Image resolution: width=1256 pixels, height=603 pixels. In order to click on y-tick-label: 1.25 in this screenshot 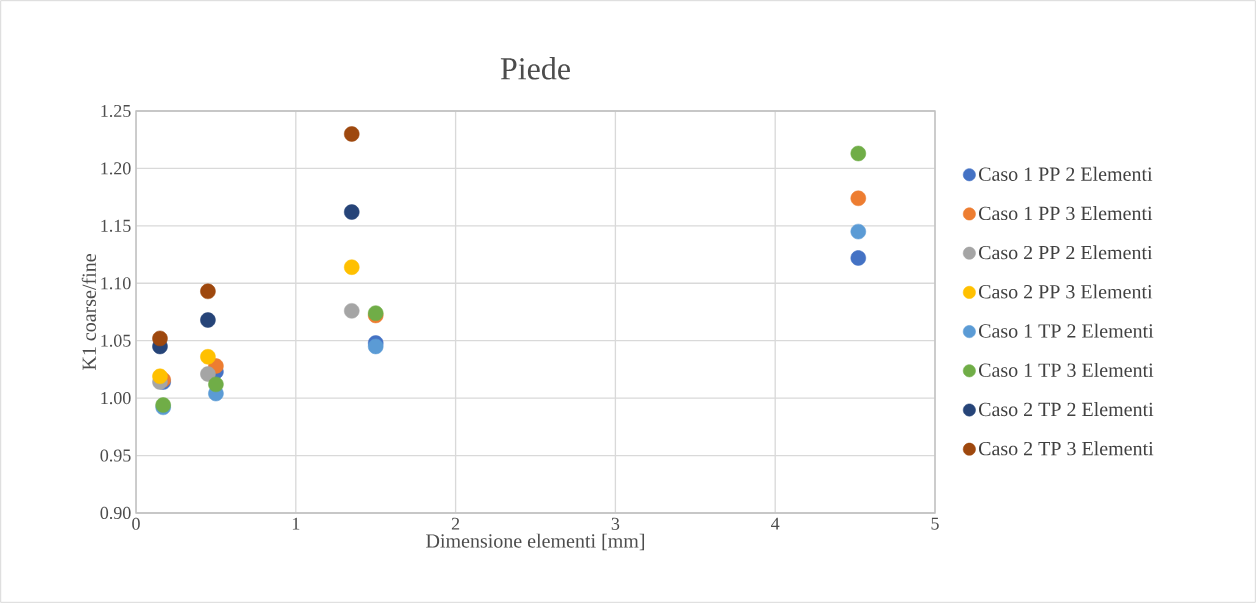, I will do `click(116, 111)`.